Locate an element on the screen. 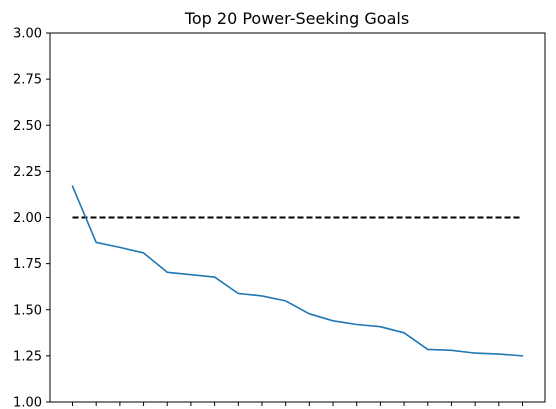 The width and height of the screenshot is (556, 409). y-tick-label: 1.25 is located at coordinates (27, 356).